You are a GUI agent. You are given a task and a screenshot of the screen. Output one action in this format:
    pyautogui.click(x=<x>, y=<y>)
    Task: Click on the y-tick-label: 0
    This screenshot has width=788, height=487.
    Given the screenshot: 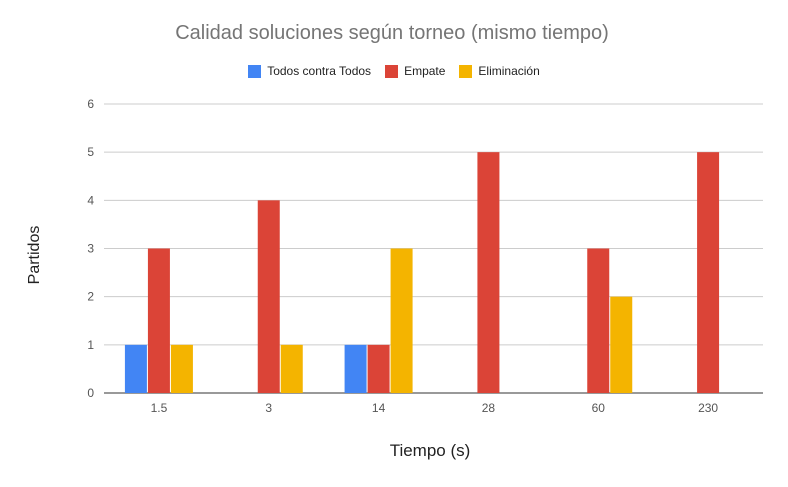 What is the action you would take?
    pyautogui.click(x=90, y=393)
    